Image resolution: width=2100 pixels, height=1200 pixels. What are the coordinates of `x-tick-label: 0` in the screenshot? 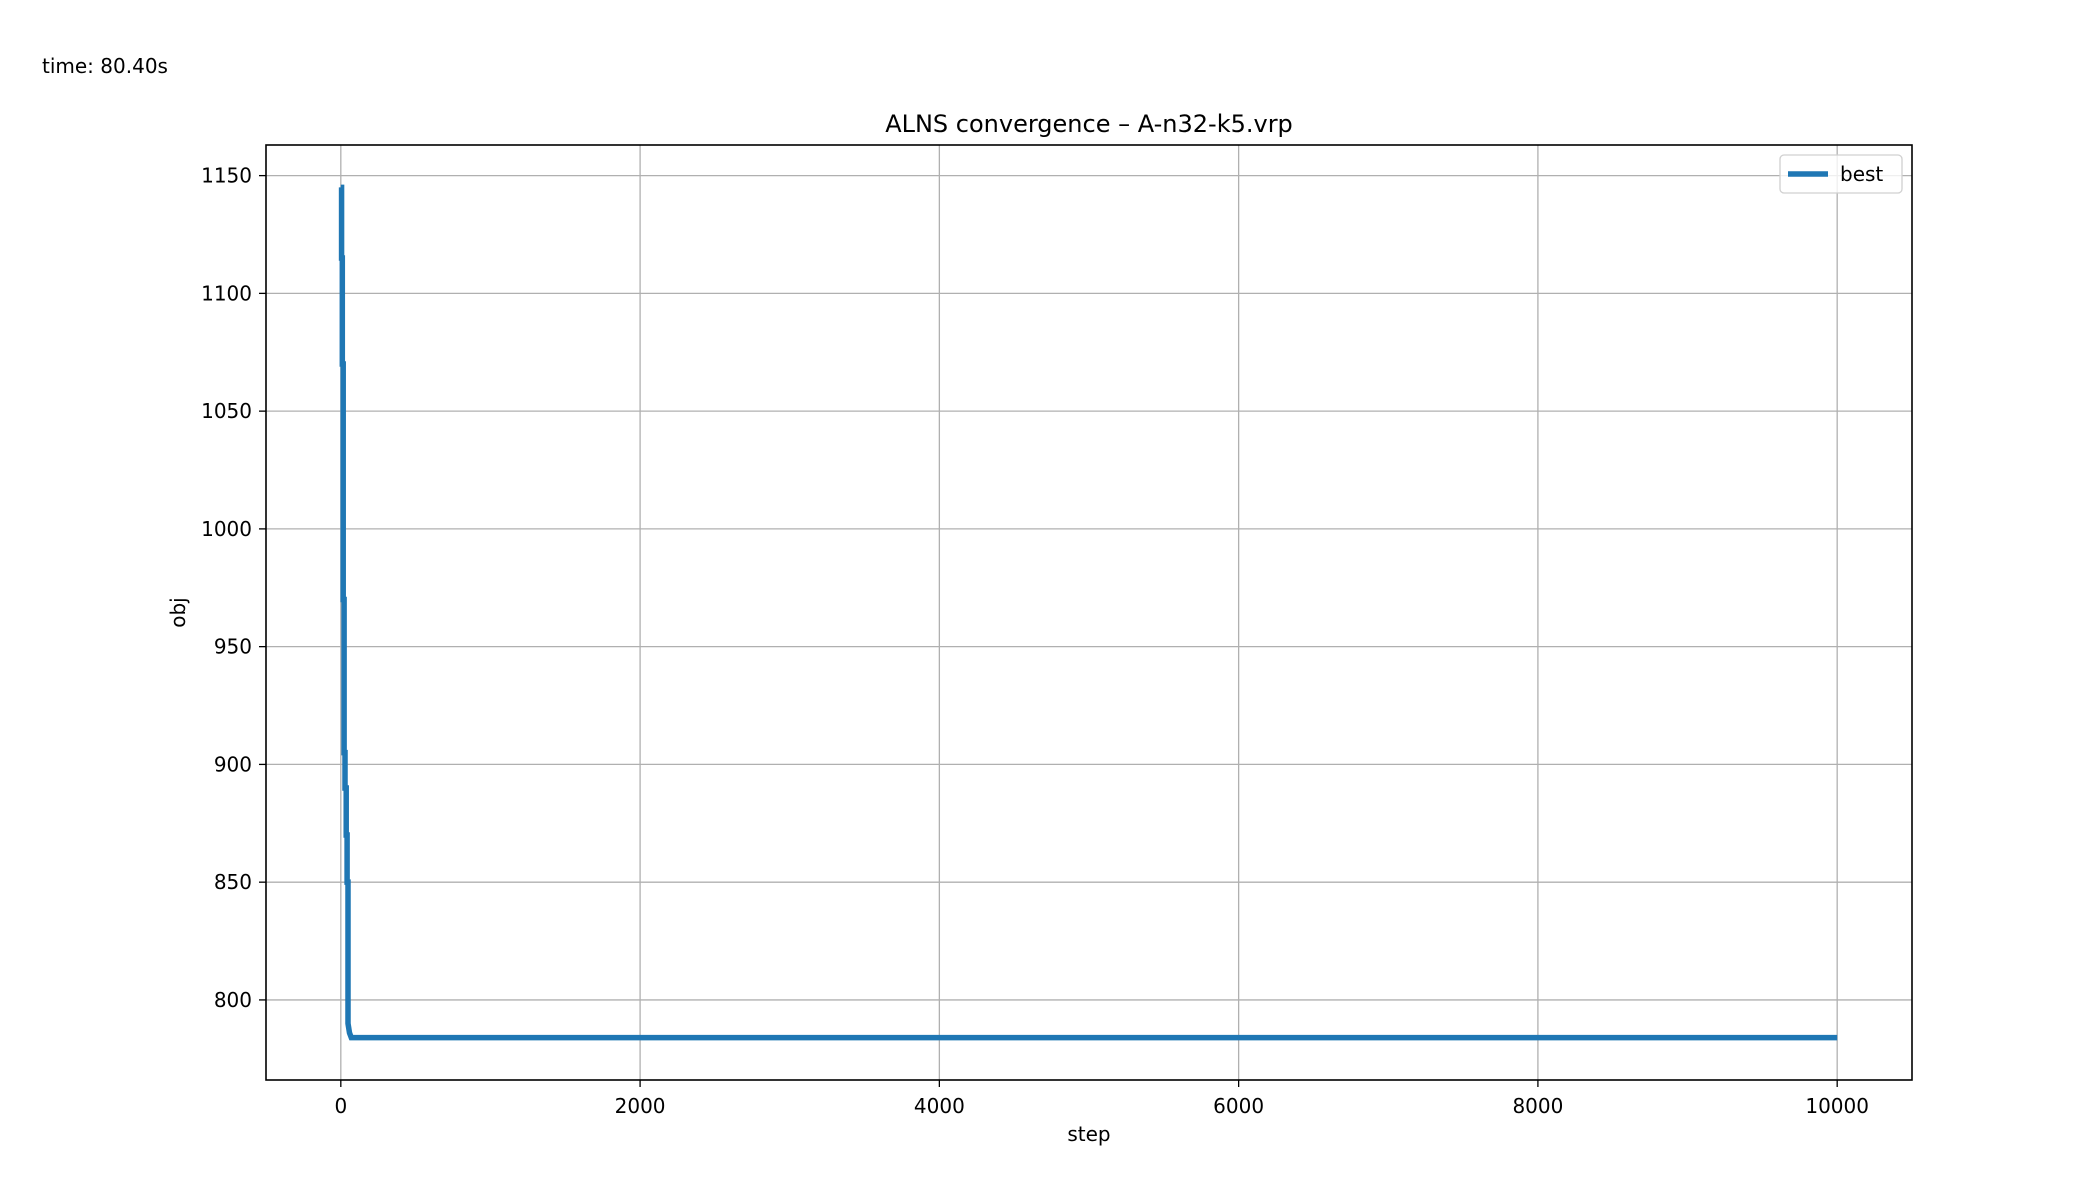 It's located at (340, 1106).